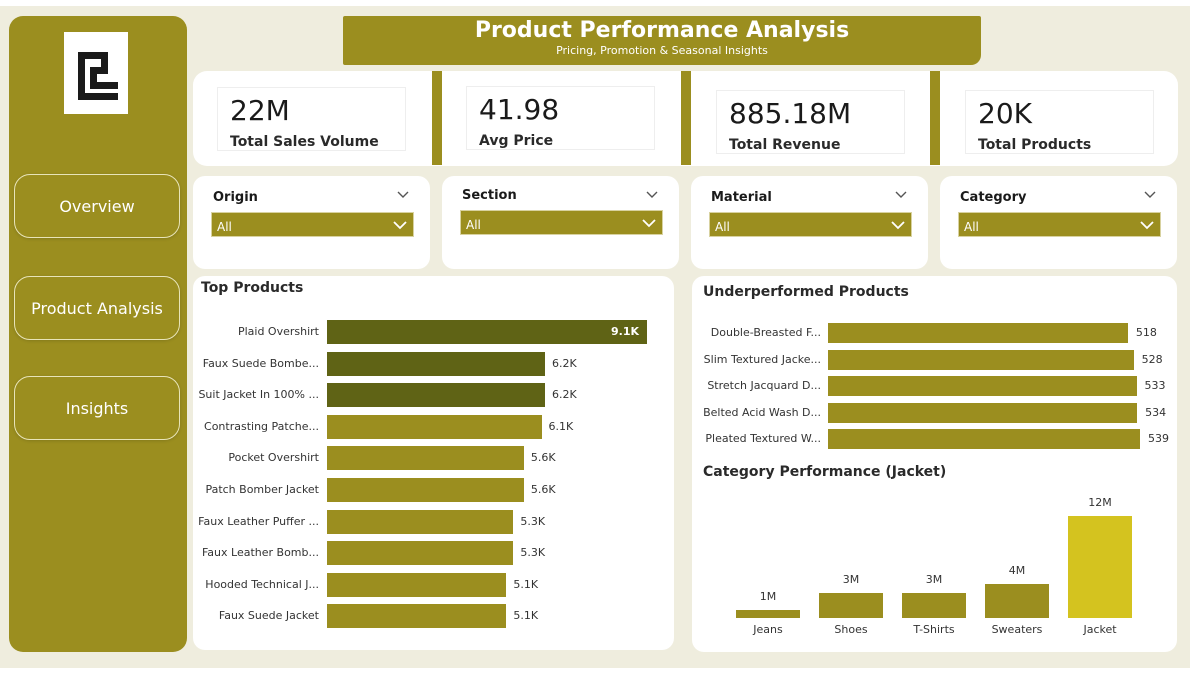  I want to click on column-category-label: Jeans, so click(768, 629).